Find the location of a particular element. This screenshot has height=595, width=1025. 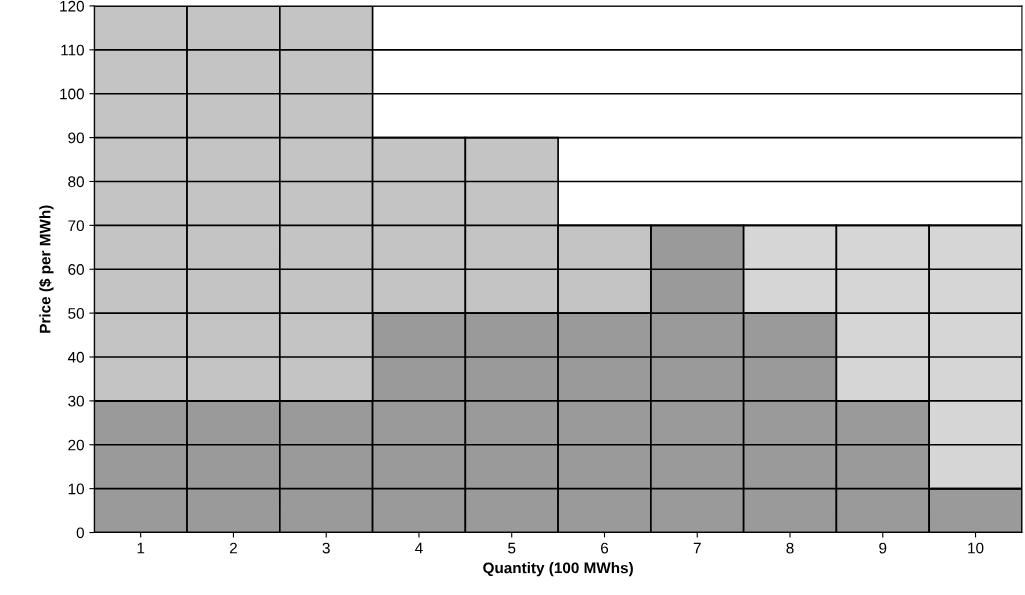

y-axis-title: Price ($ per MWh) is located at coordinates (46, 269).